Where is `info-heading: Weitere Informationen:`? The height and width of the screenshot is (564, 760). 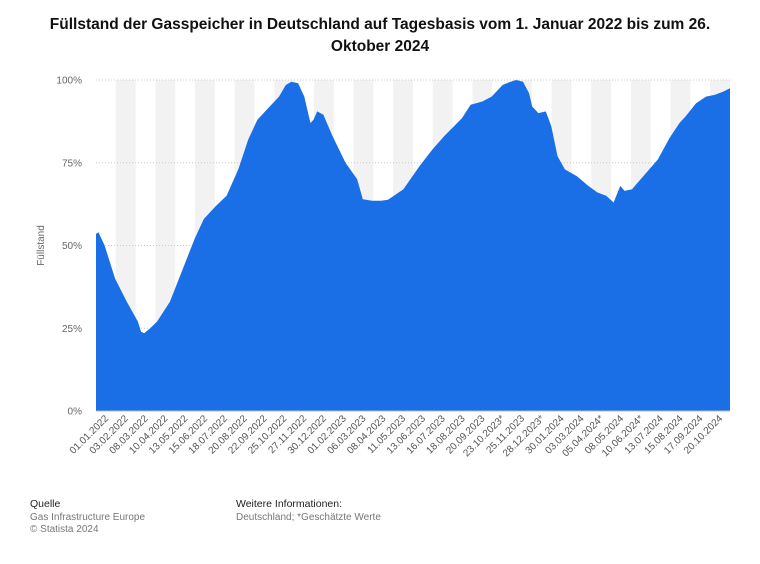 info-heading: Weitere Informationen: is located at coordinates (289, 504).